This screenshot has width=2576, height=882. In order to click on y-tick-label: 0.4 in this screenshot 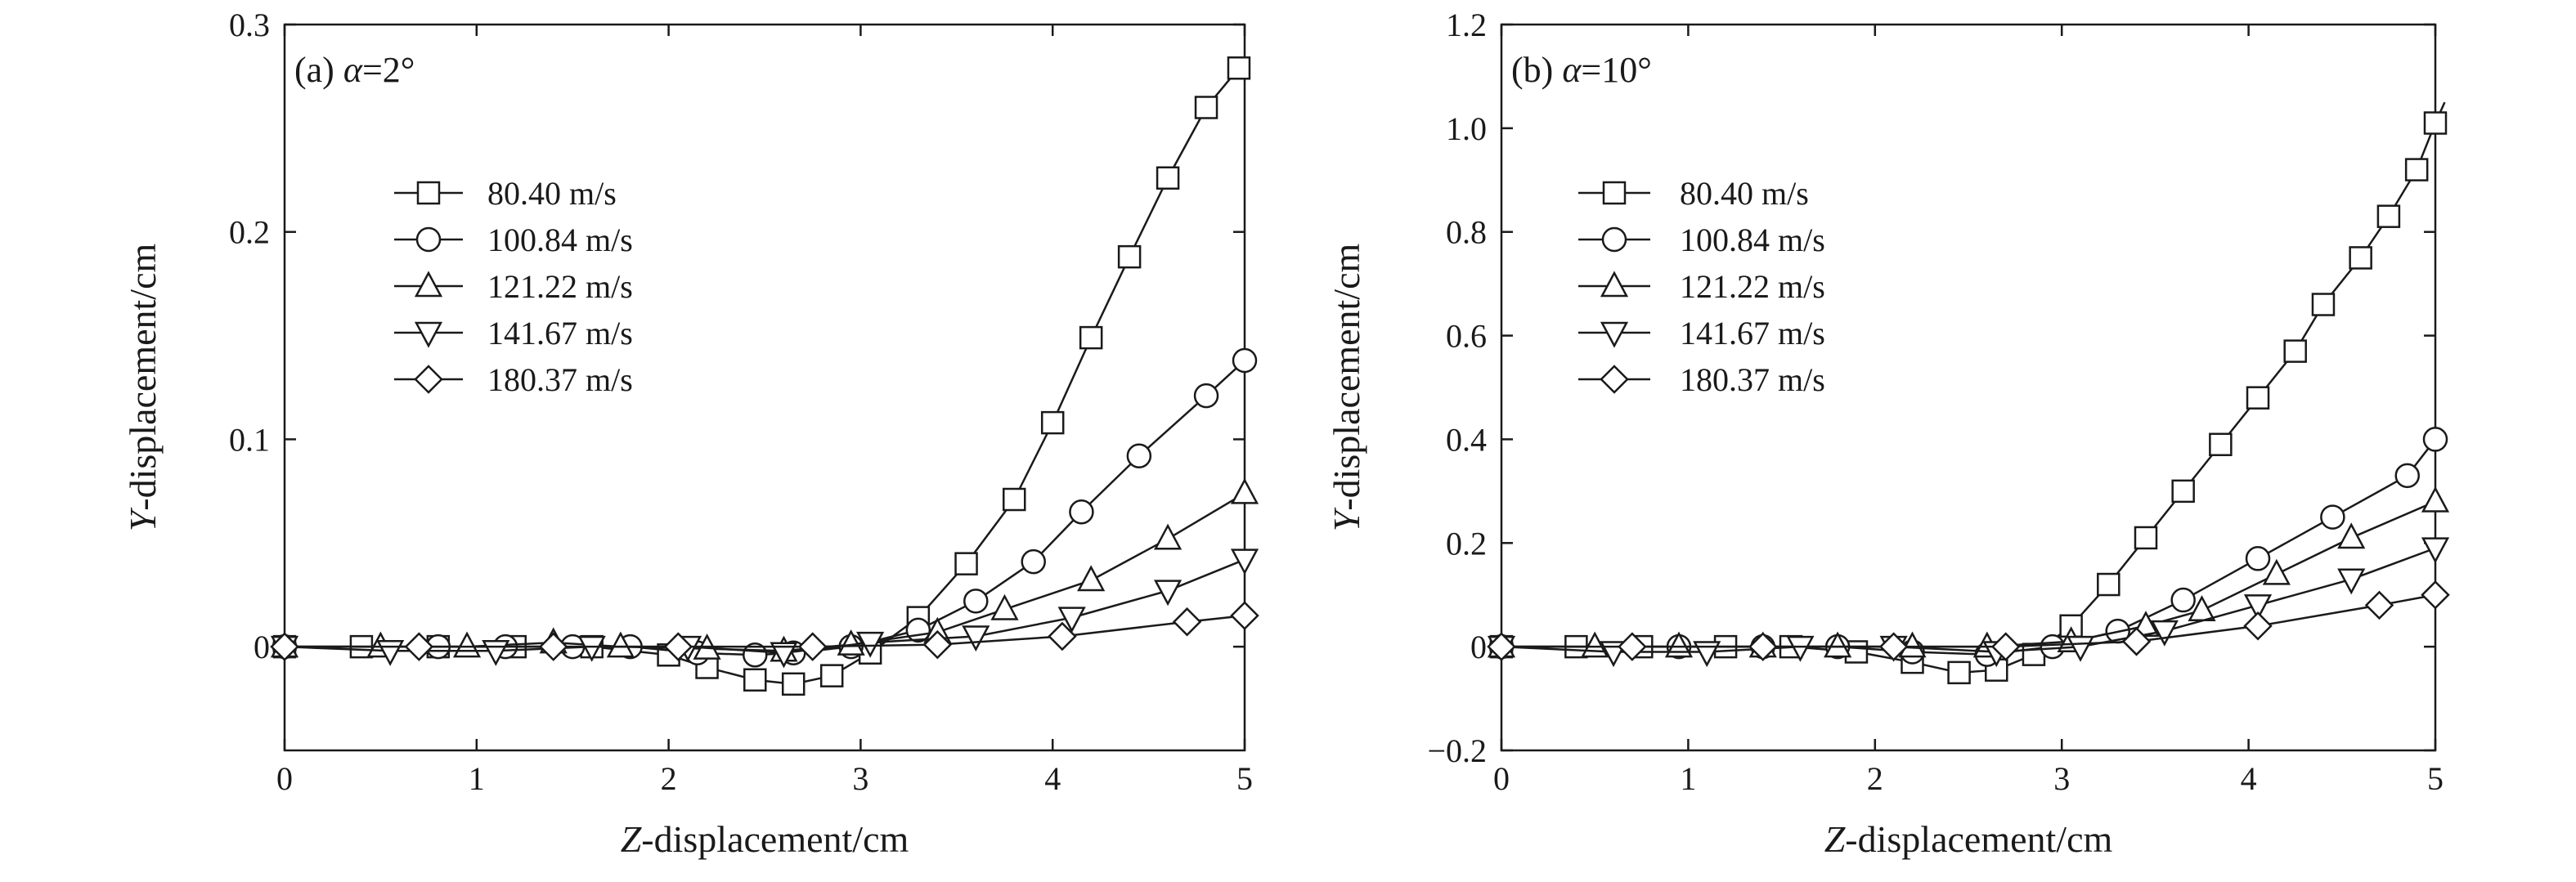, I will do `click(1466, 439)`.